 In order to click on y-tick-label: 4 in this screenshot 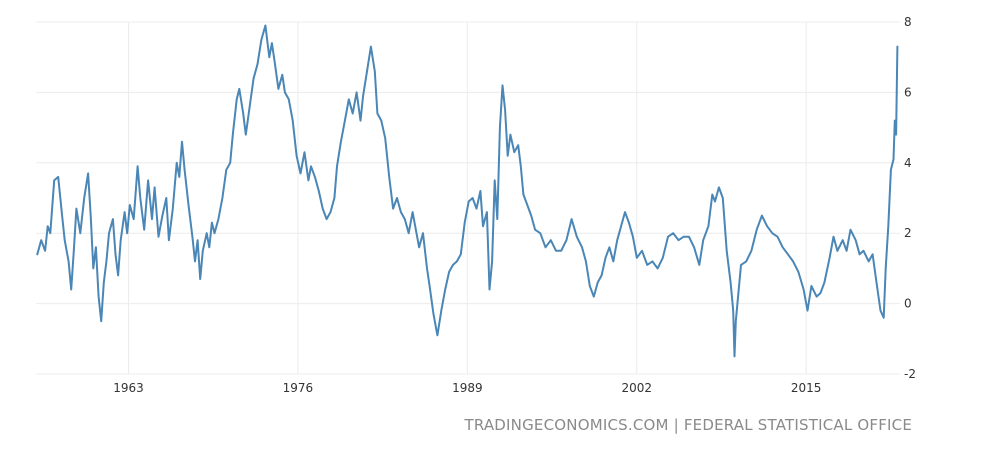, I will do `click(908, 163)`.